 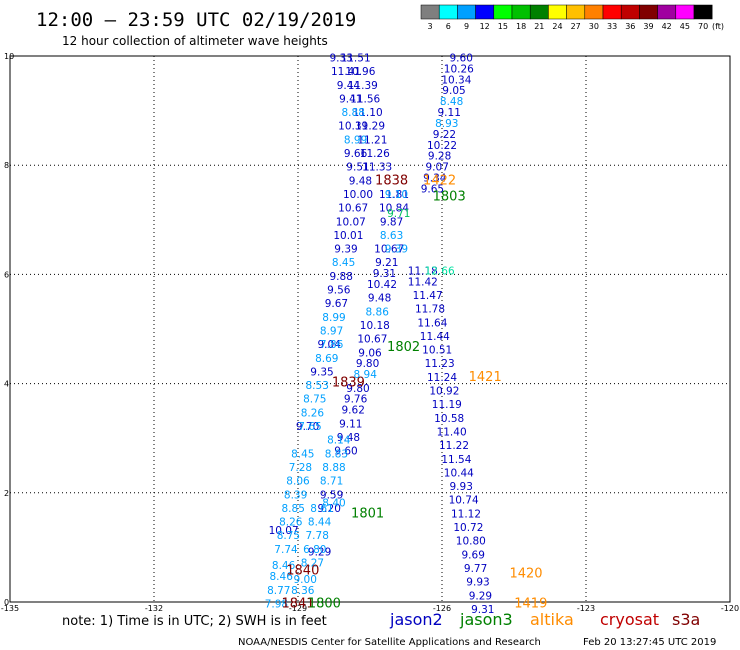 What do you see at coordinates (459, 473) in the screenshot?
I see `wave-height-value: 10.44` at bounding box center [459, 473].